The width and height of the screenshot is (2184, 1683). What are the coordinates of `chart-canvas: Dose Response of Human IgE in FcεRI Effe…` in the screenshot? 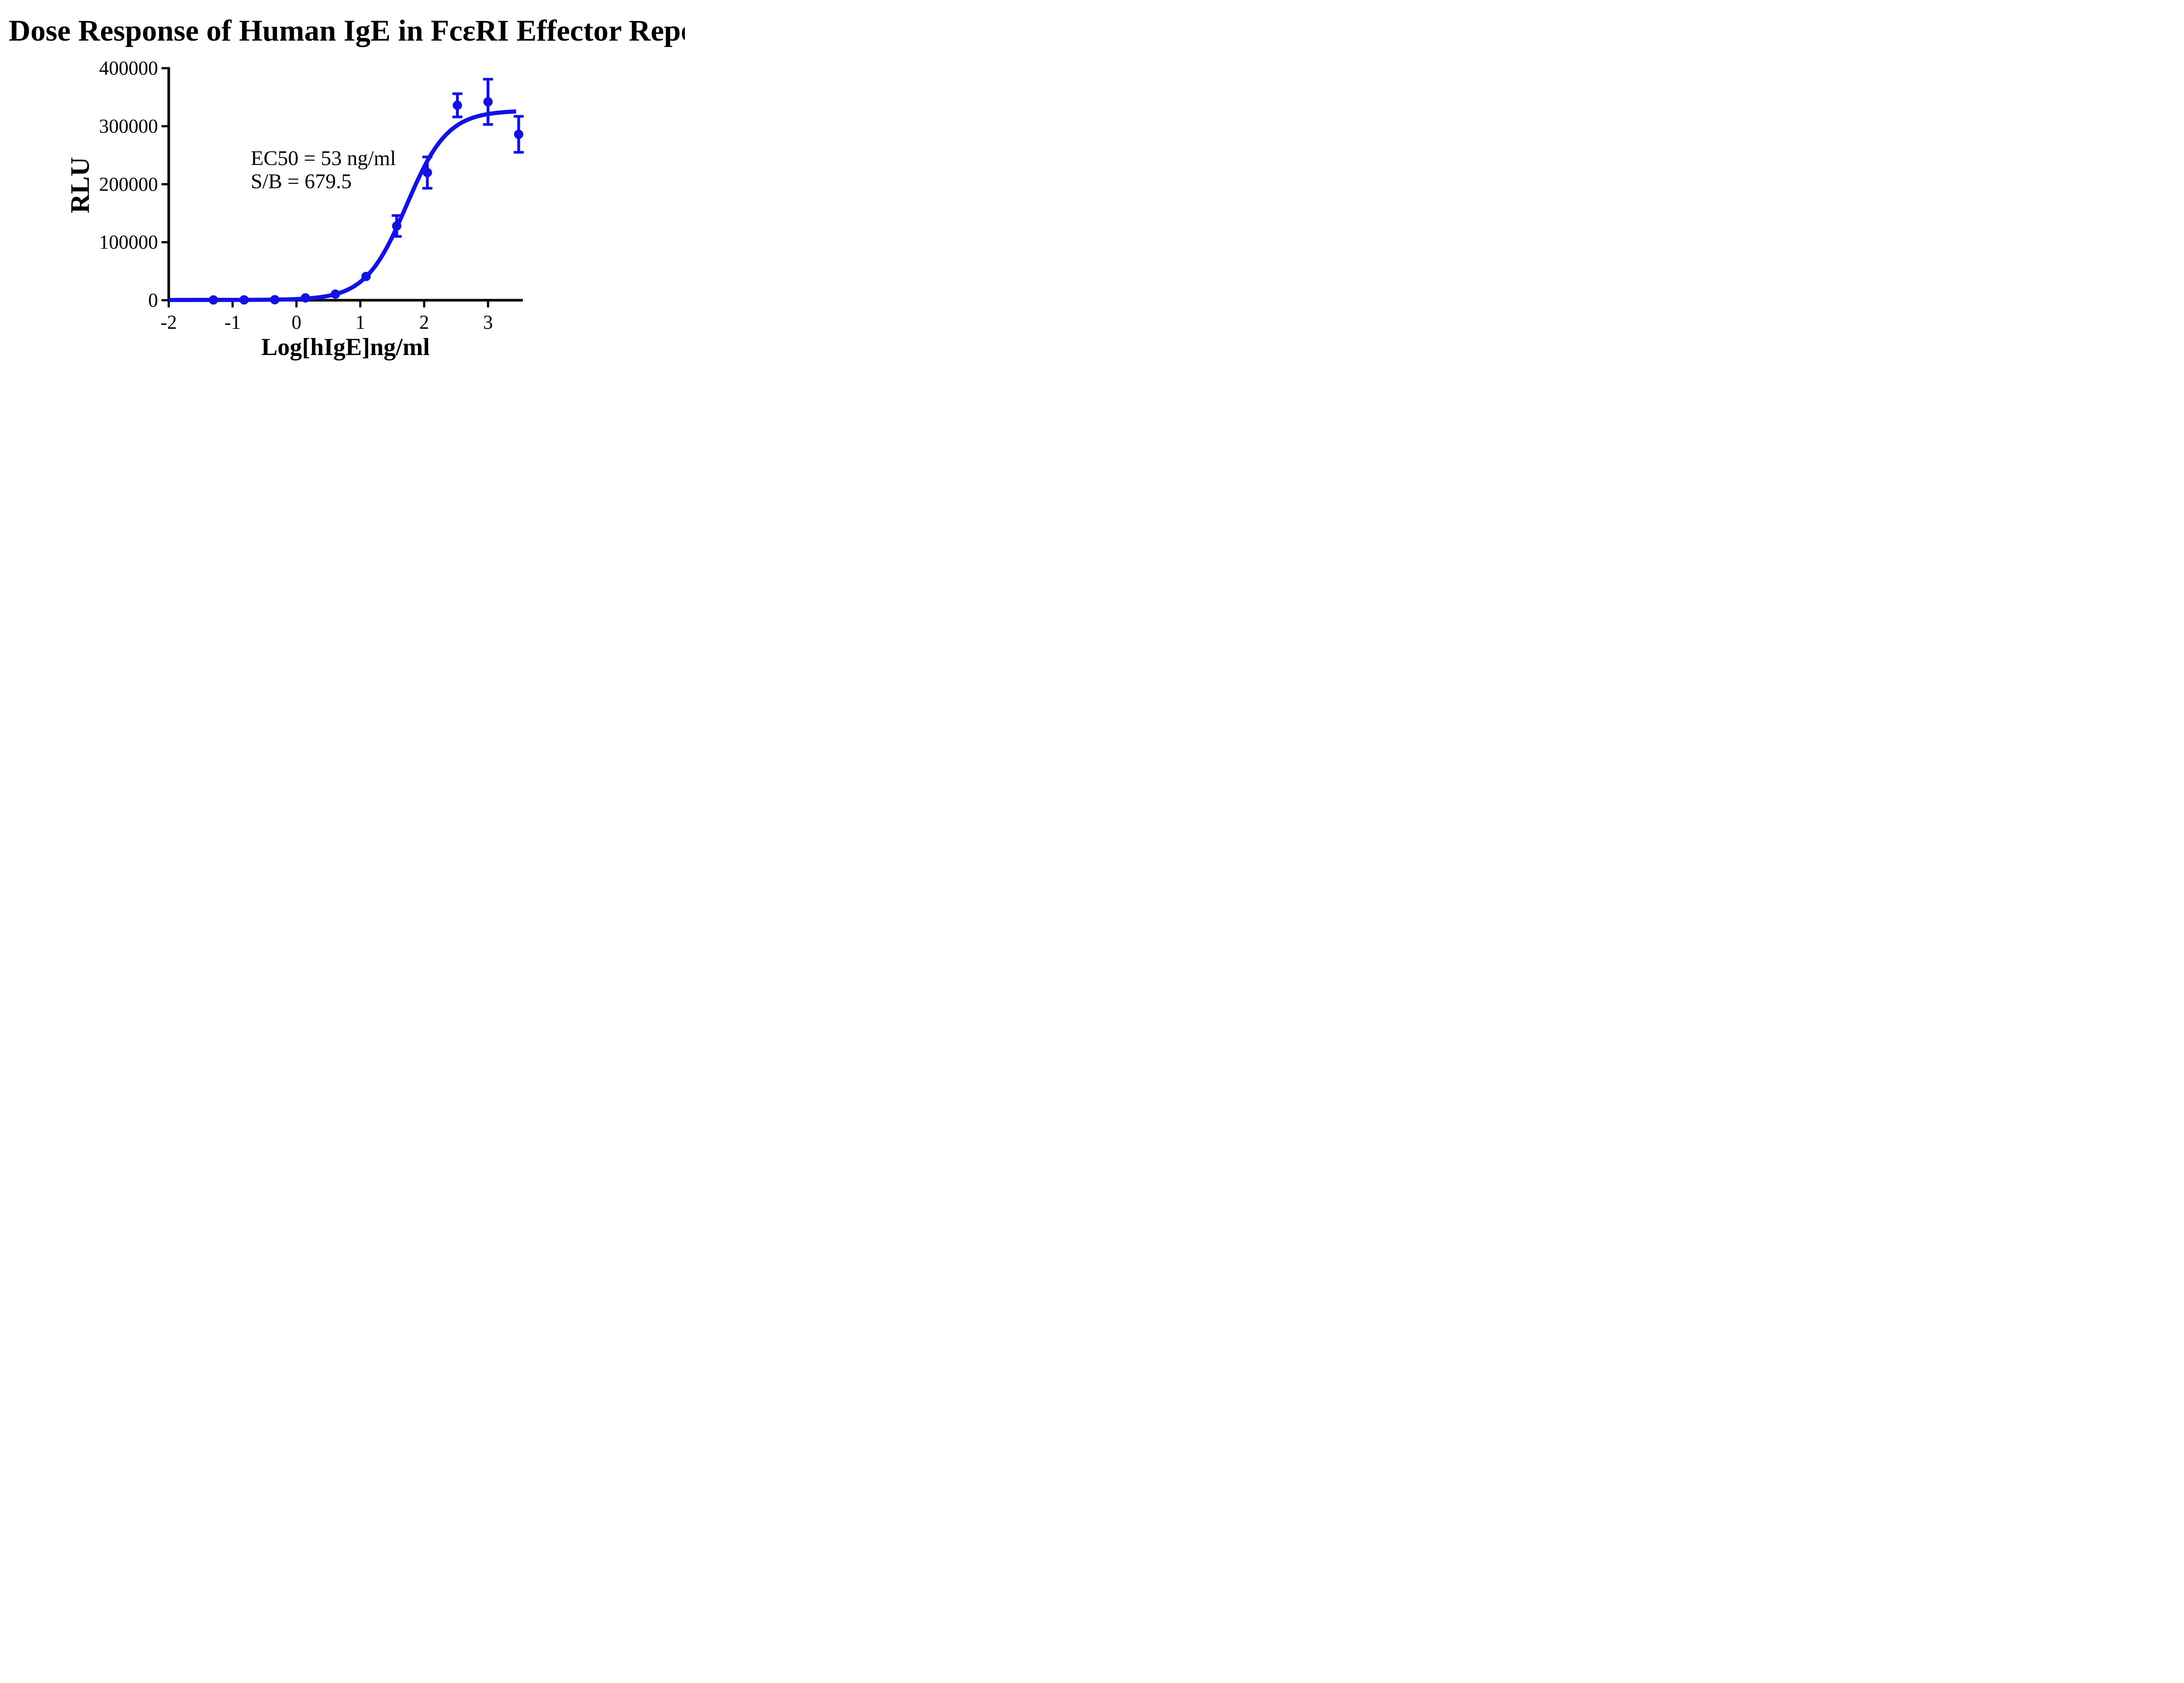 It's located at (342, 190).